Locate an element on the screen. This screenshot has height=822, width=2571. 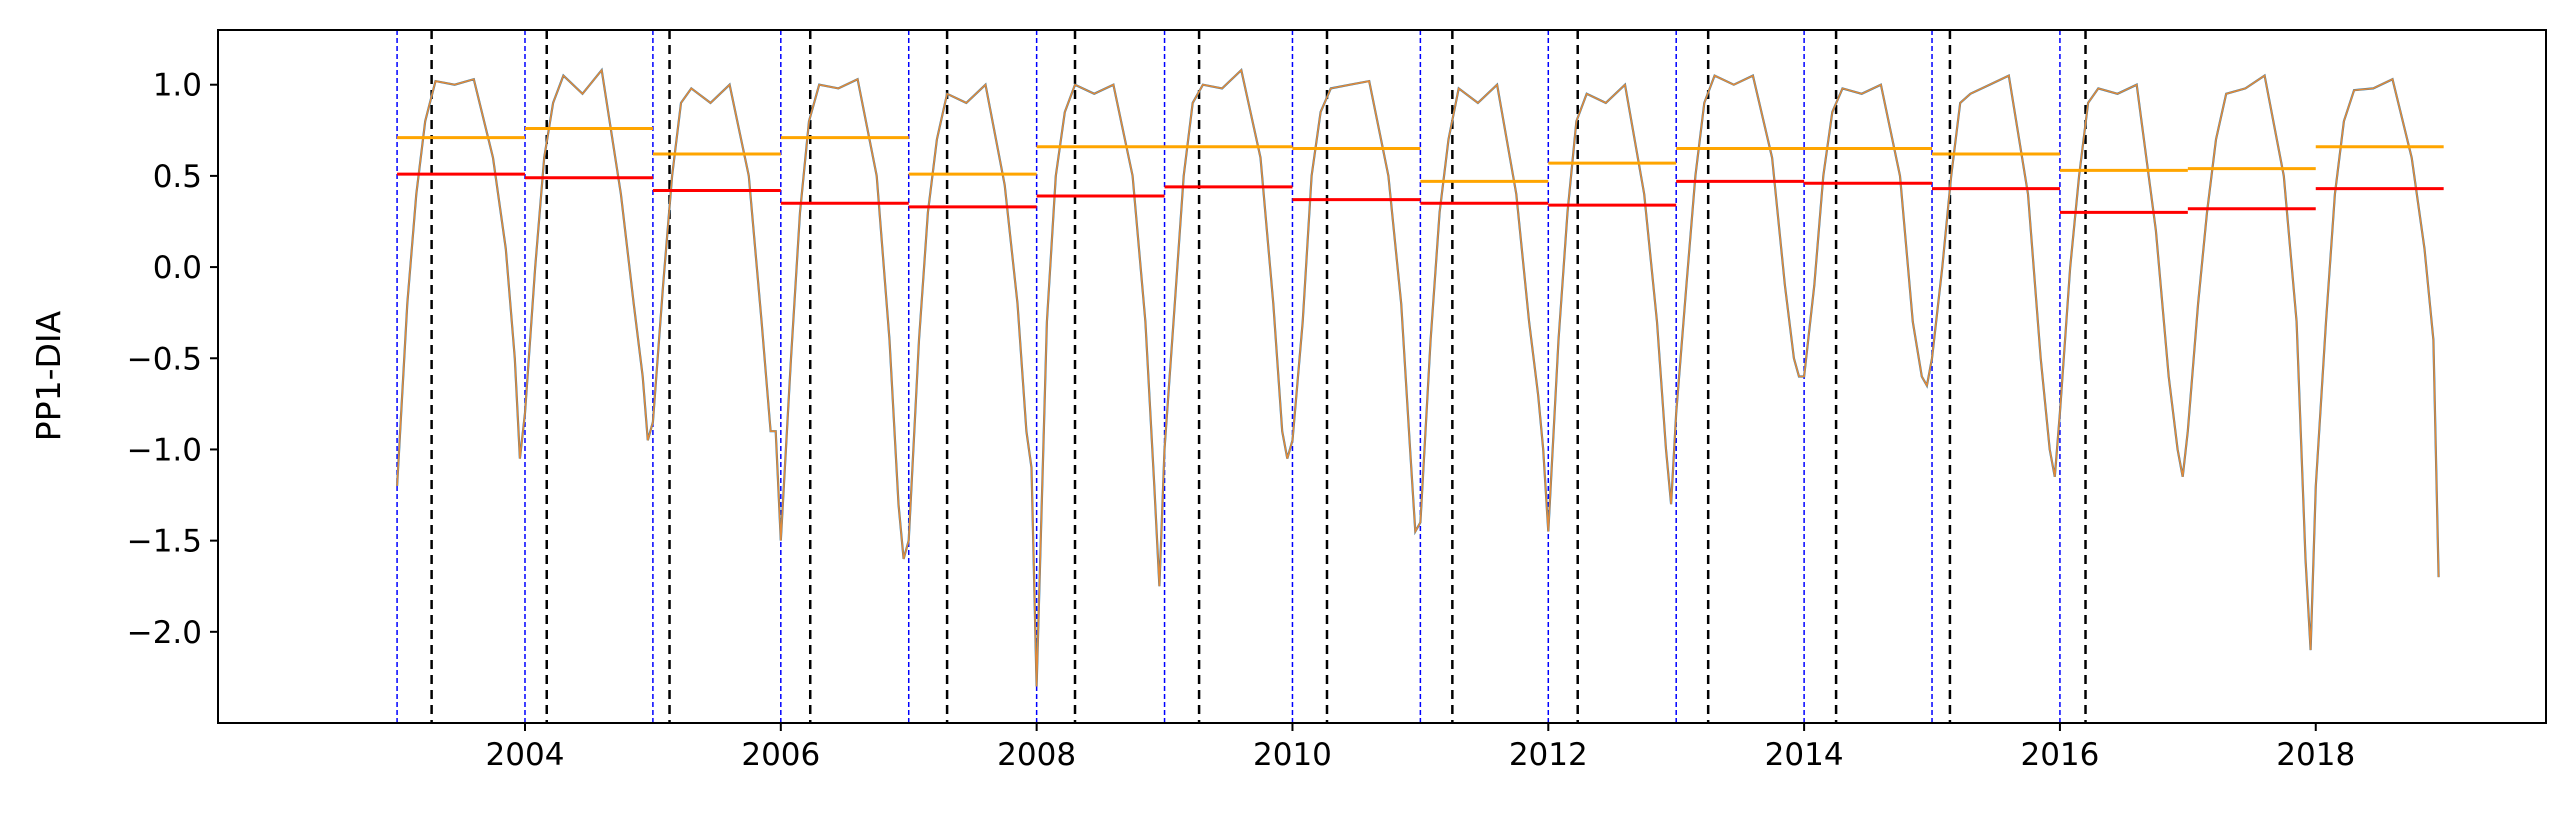
x-tick-label: 2010 is located at coordinates (1292, 755).